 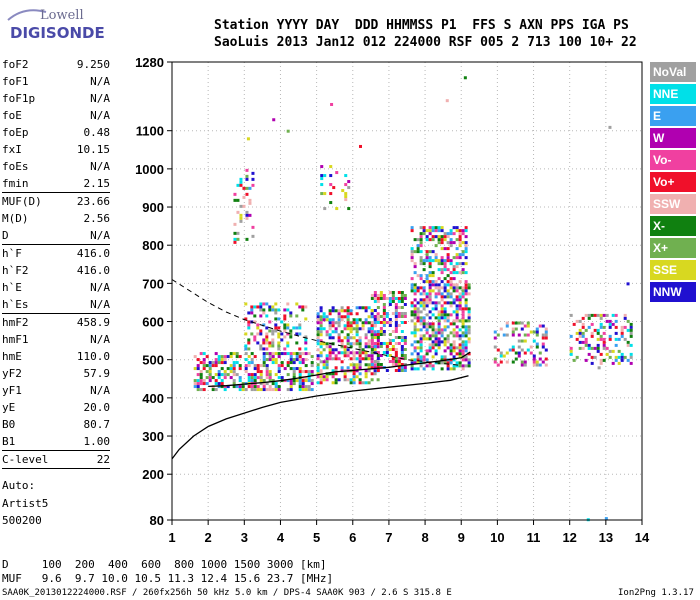 I want to click on param-name: foF1p, so click(x=19, y=98).